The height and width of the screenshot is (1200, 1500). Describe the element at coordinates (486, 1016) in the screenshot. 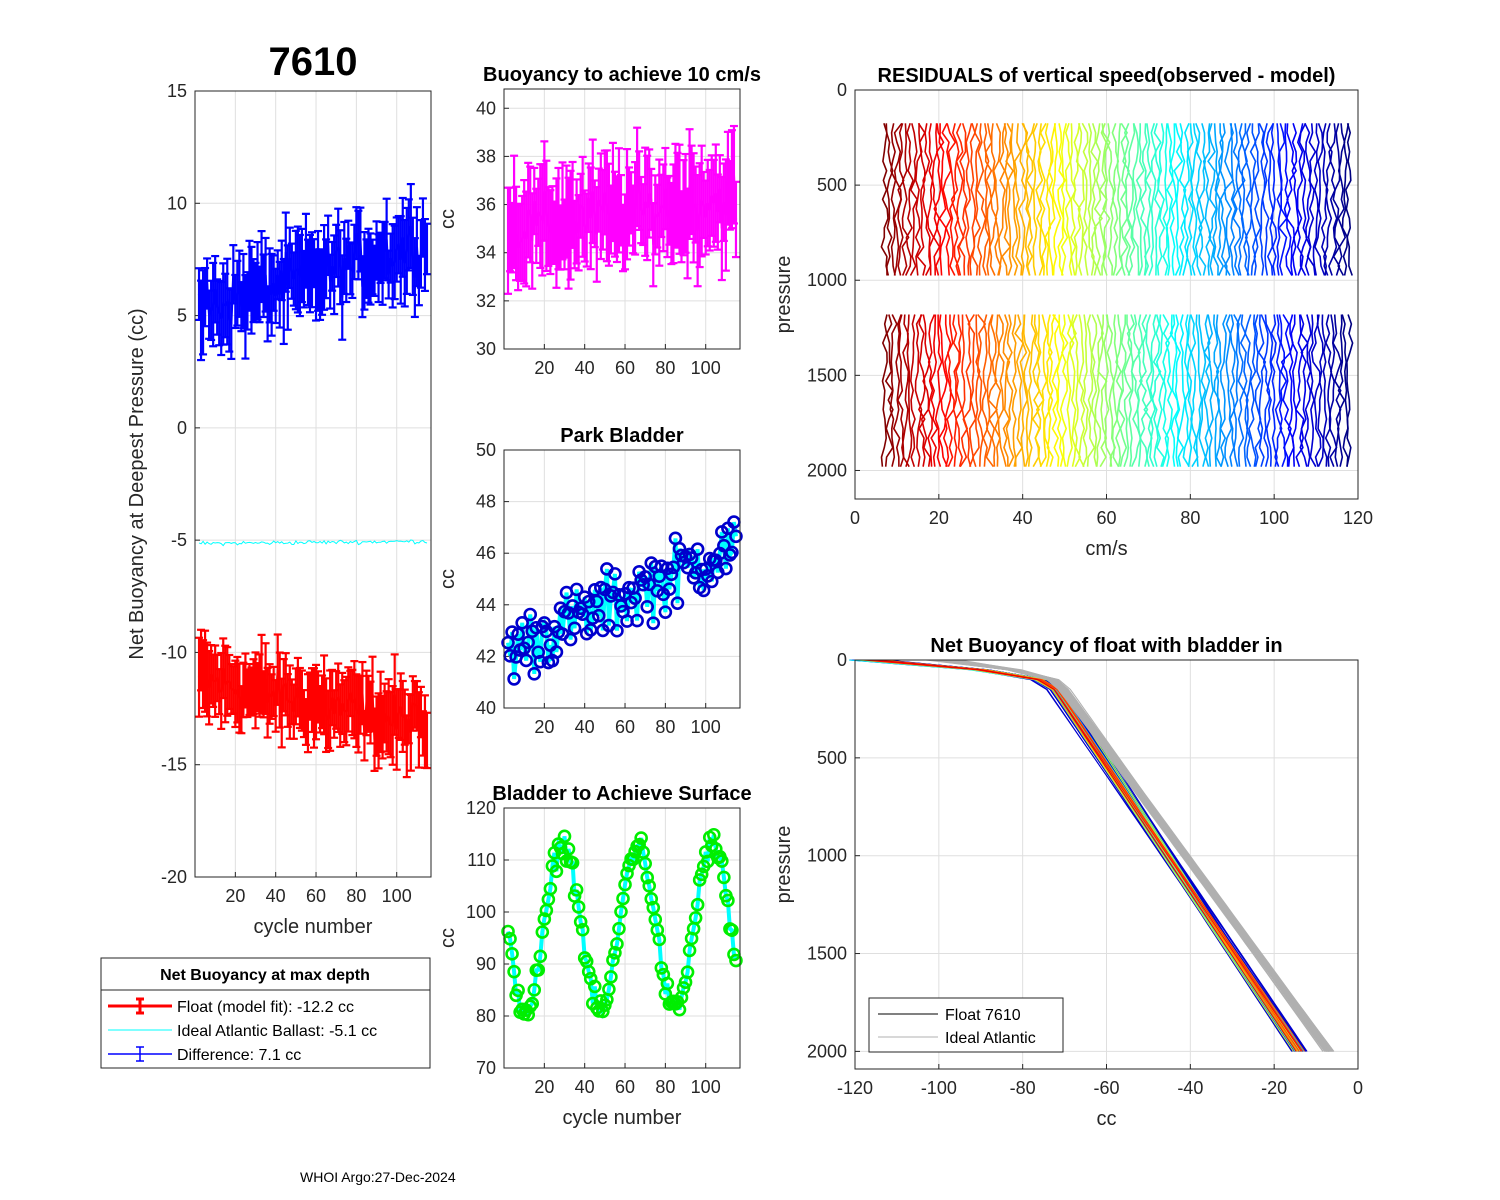

I see `y-tick-label: 80` at that location.